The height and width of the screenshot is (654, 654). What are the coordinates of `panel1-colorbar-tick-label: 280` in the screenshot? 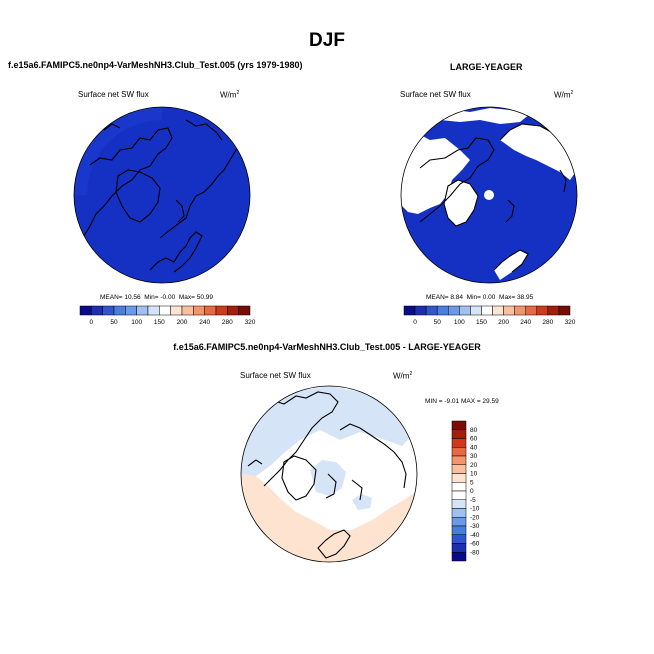 It's located at (227, 322).